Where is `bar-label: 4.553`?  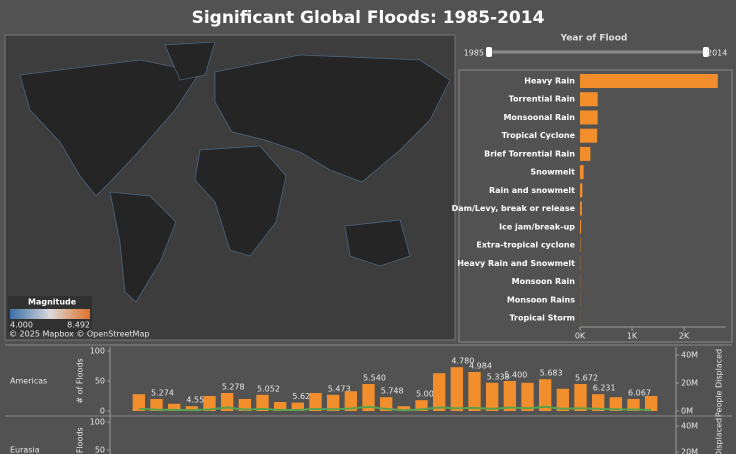 bar-label: 4.553 is located at coordinates (197, 400).